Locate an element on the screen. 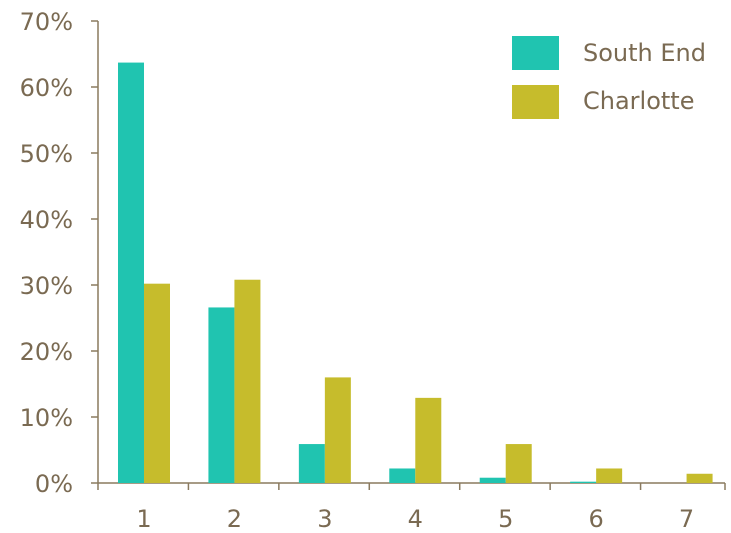 This screenshot has width=731, height=533. x-tick-label: 3 is located at coordinates (324, 519).